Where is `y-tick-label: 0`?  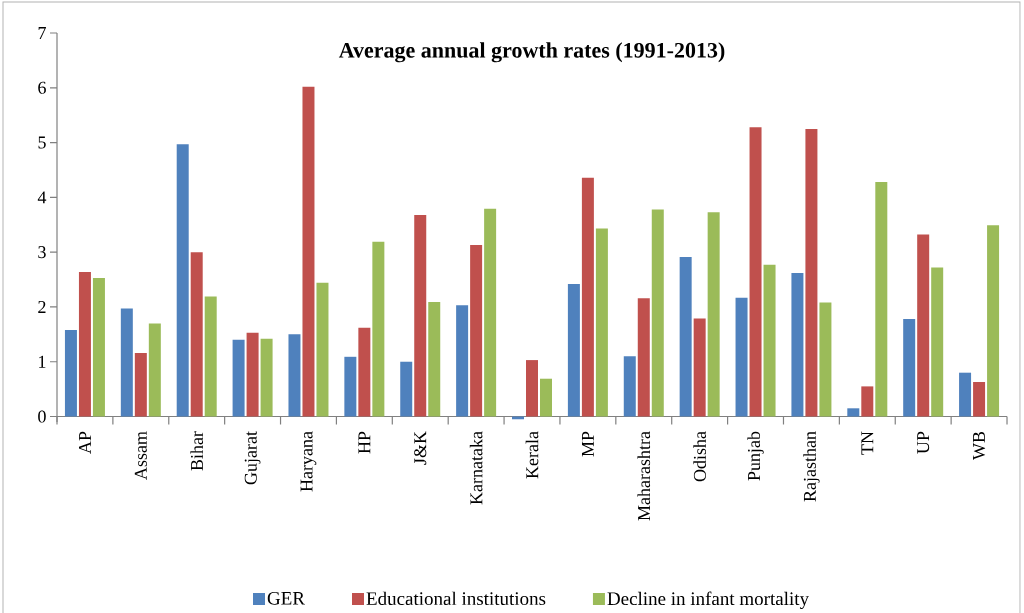 y-tick-label: 0 is located at coordinates (42, 416).